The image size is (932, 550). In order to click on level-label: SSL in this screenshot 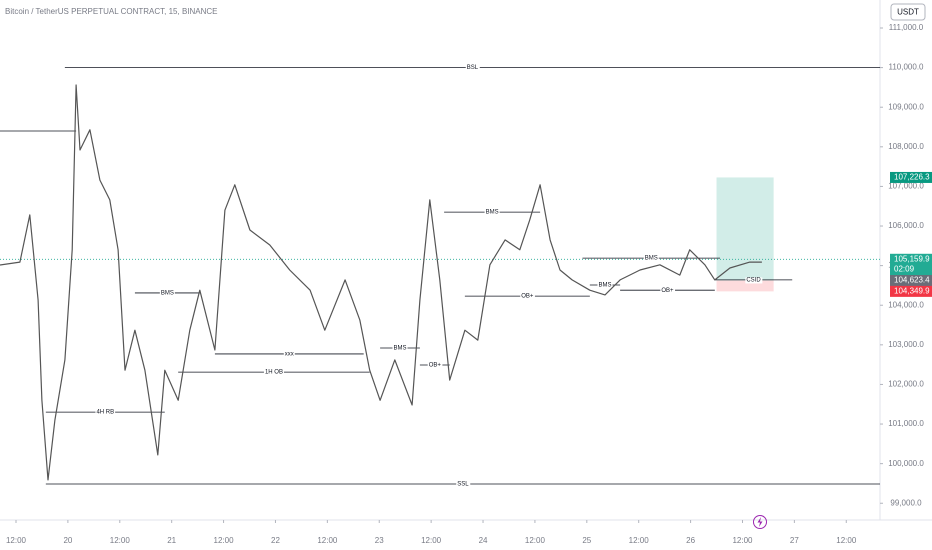, I will do `click(463, 485)`.